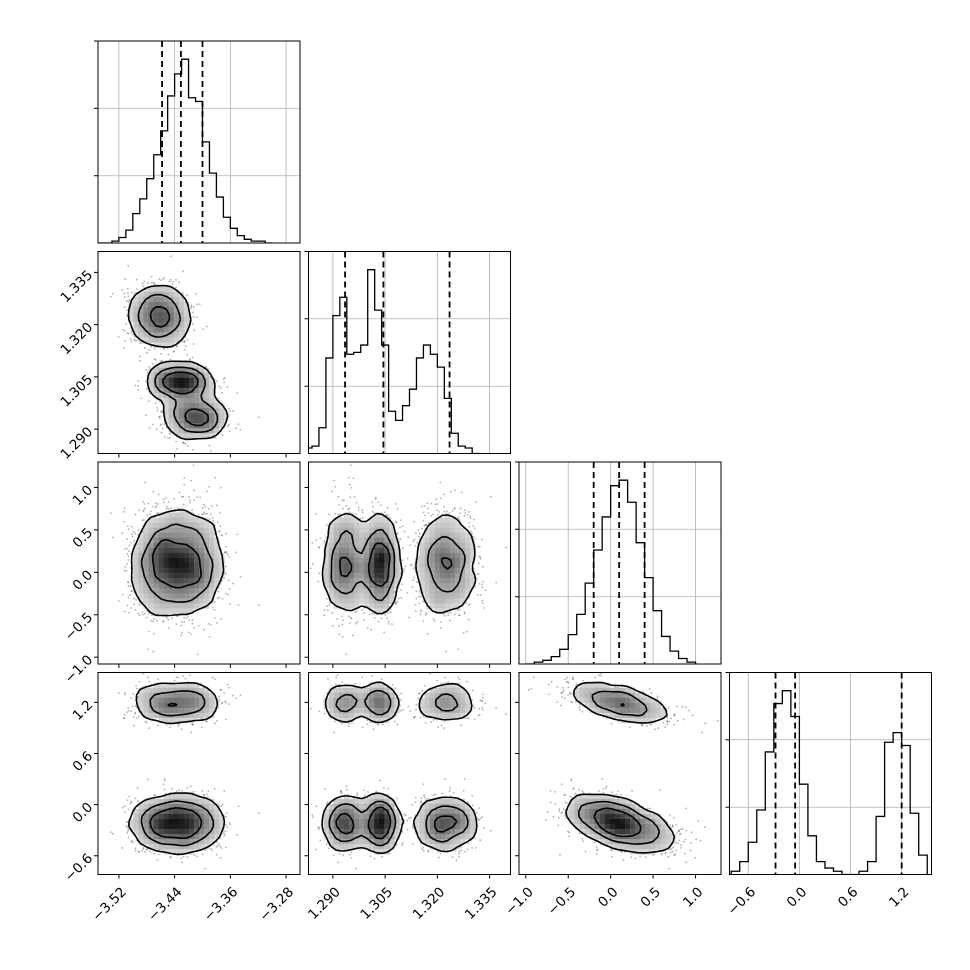 The width and height of the screenshot is (970, 970). Describe the element at coordinates (429, 903) in the screenshot. I see `x-tick-label: 1.320` at that location.